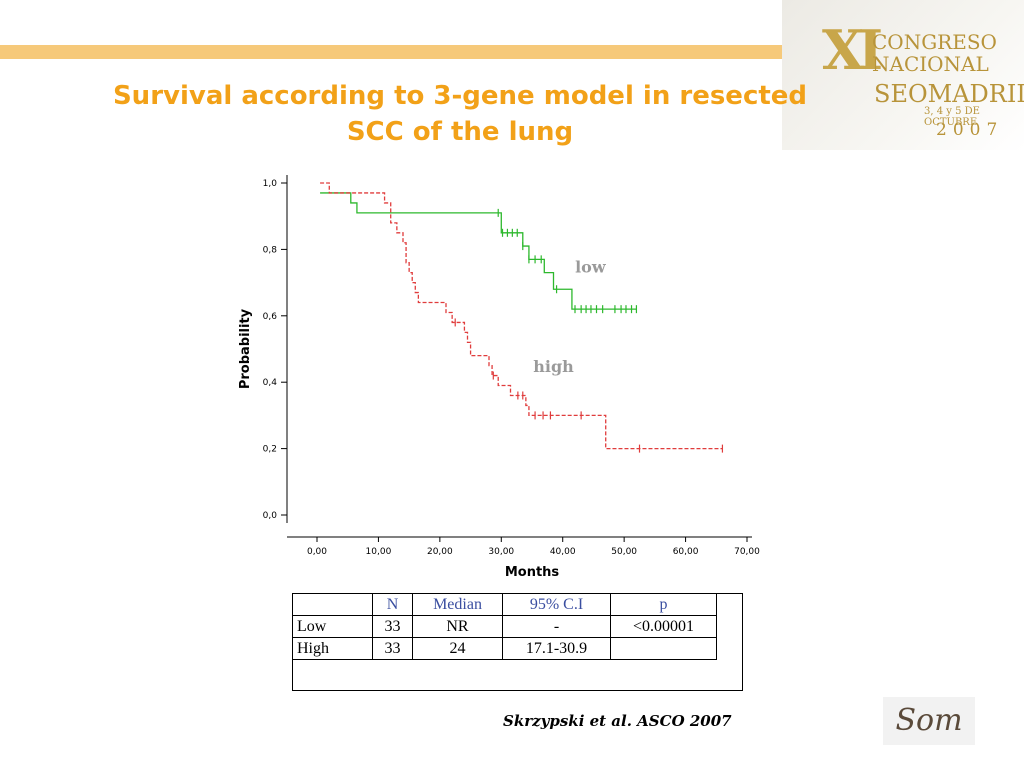 The height and width of the screenshot is (768, 1024). I want to click on logo-line-year: 2007, so click(970, 130).